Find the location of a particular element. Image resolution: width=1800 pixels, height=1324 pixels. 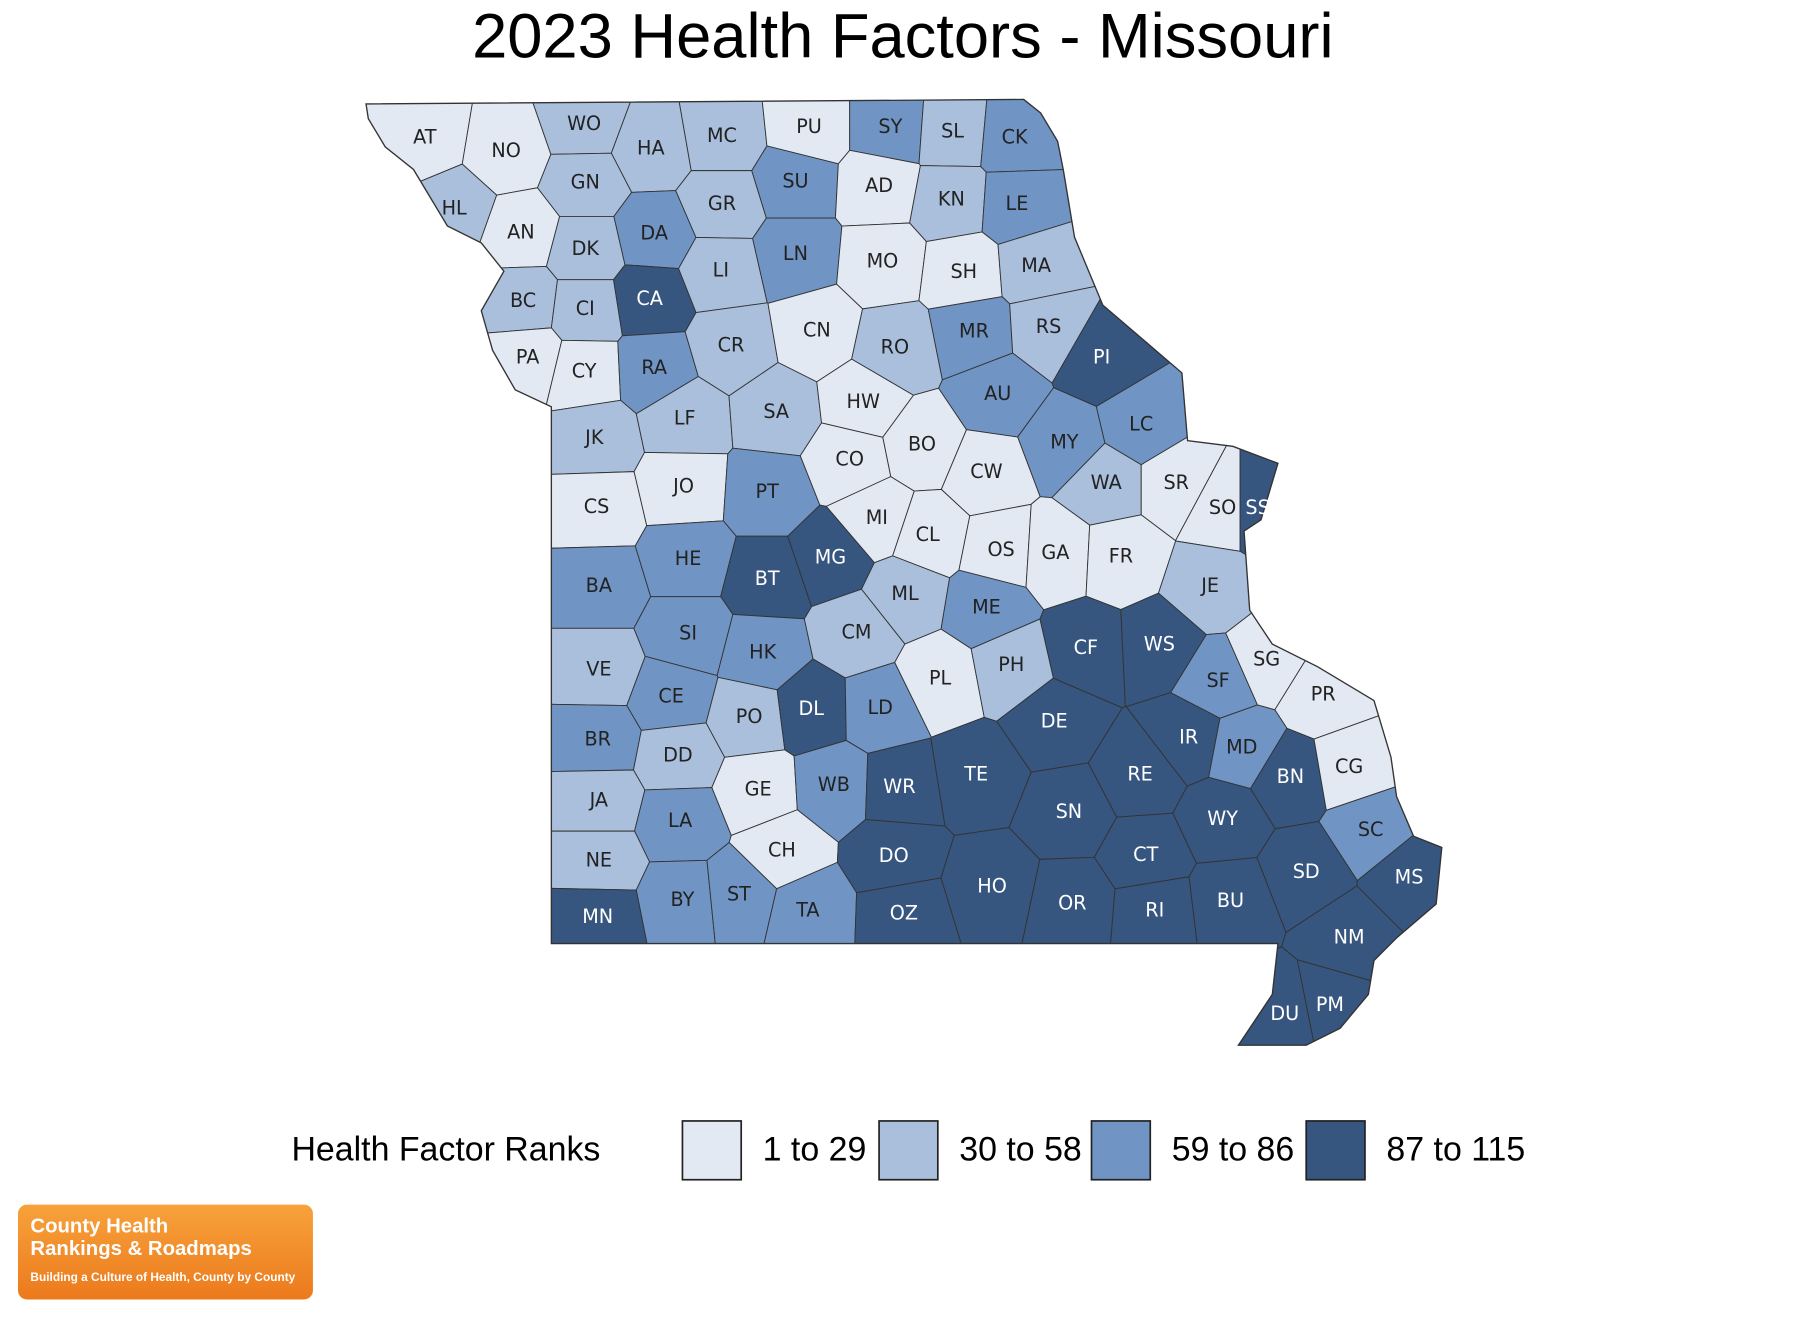

county-label: LI is located at coordinates (721, 270).